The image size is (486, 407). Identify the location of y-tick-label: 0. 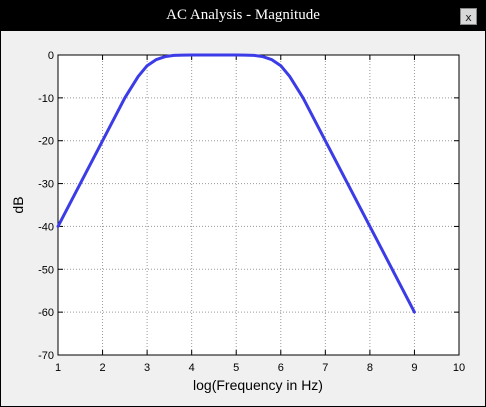
(51, 56).